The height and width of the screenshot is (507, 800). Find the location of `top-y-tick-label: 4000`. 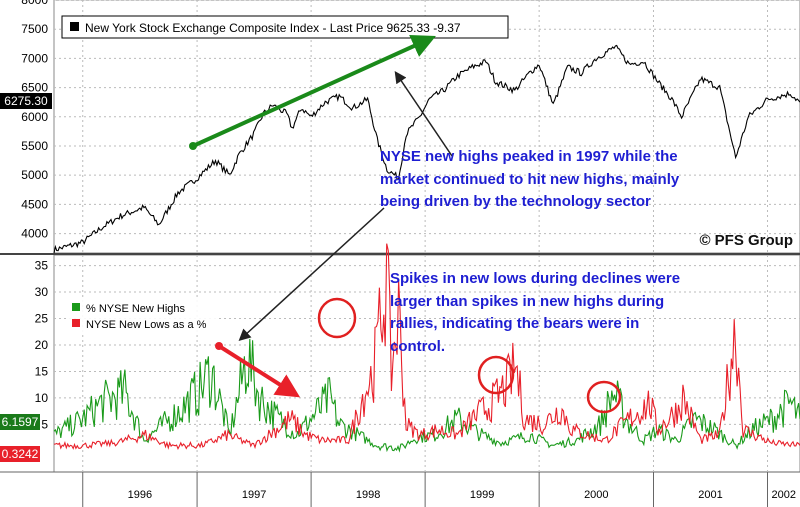

top-y-tick-label: 4000 is located at coordinates (34, 234).